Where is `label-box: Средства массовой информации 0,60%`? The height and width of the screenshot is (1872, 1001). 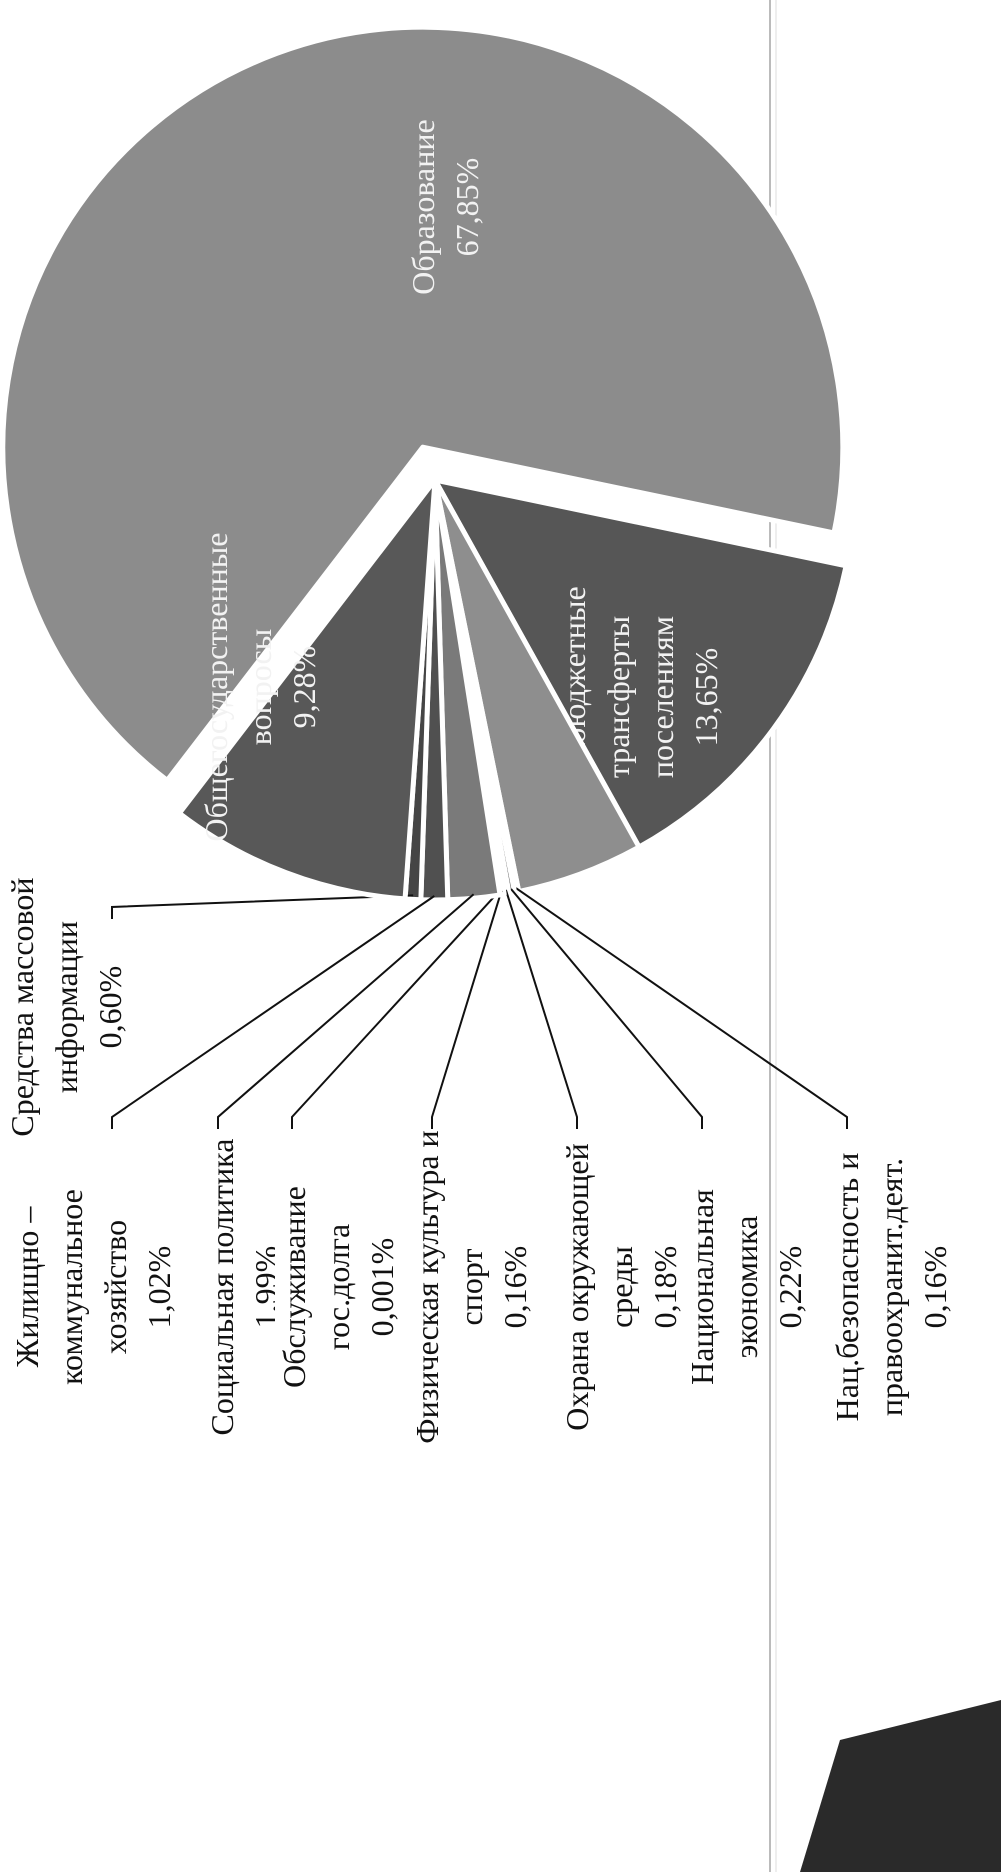 label-box: Средства массовой информации 0,60% is located at coordinates (70, 1007).